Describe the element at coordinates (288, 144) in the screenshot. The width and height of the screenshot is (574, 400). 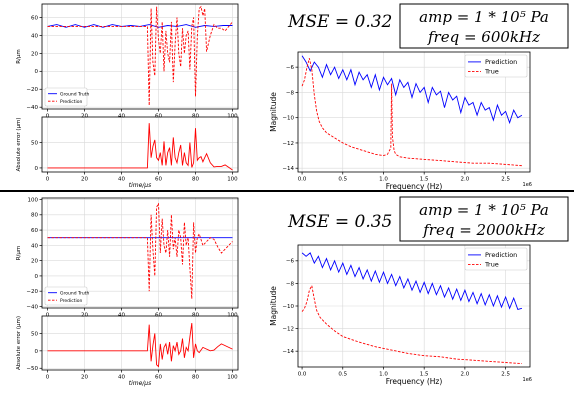
I see `y-tick-label: −12` at that location.